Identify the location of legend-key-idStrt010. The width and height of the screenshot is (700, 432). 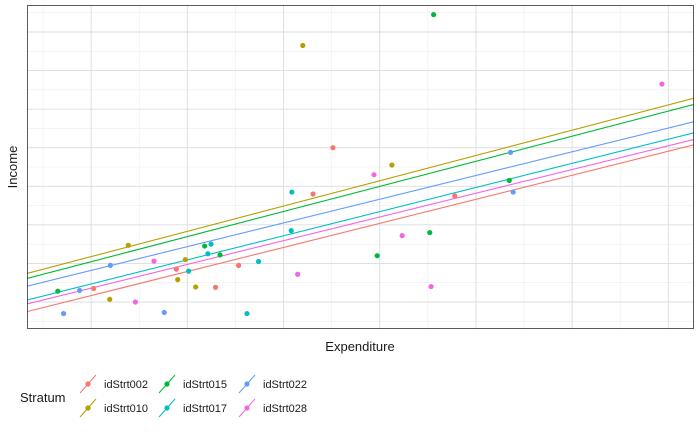
(88, 408).